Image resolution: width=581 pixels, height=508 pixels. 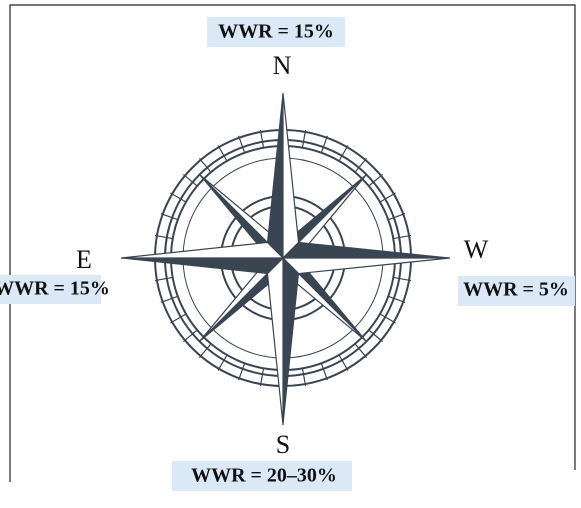 I want to click on wwr-label: WWR = 20–30%, so click(x=264, y=476).